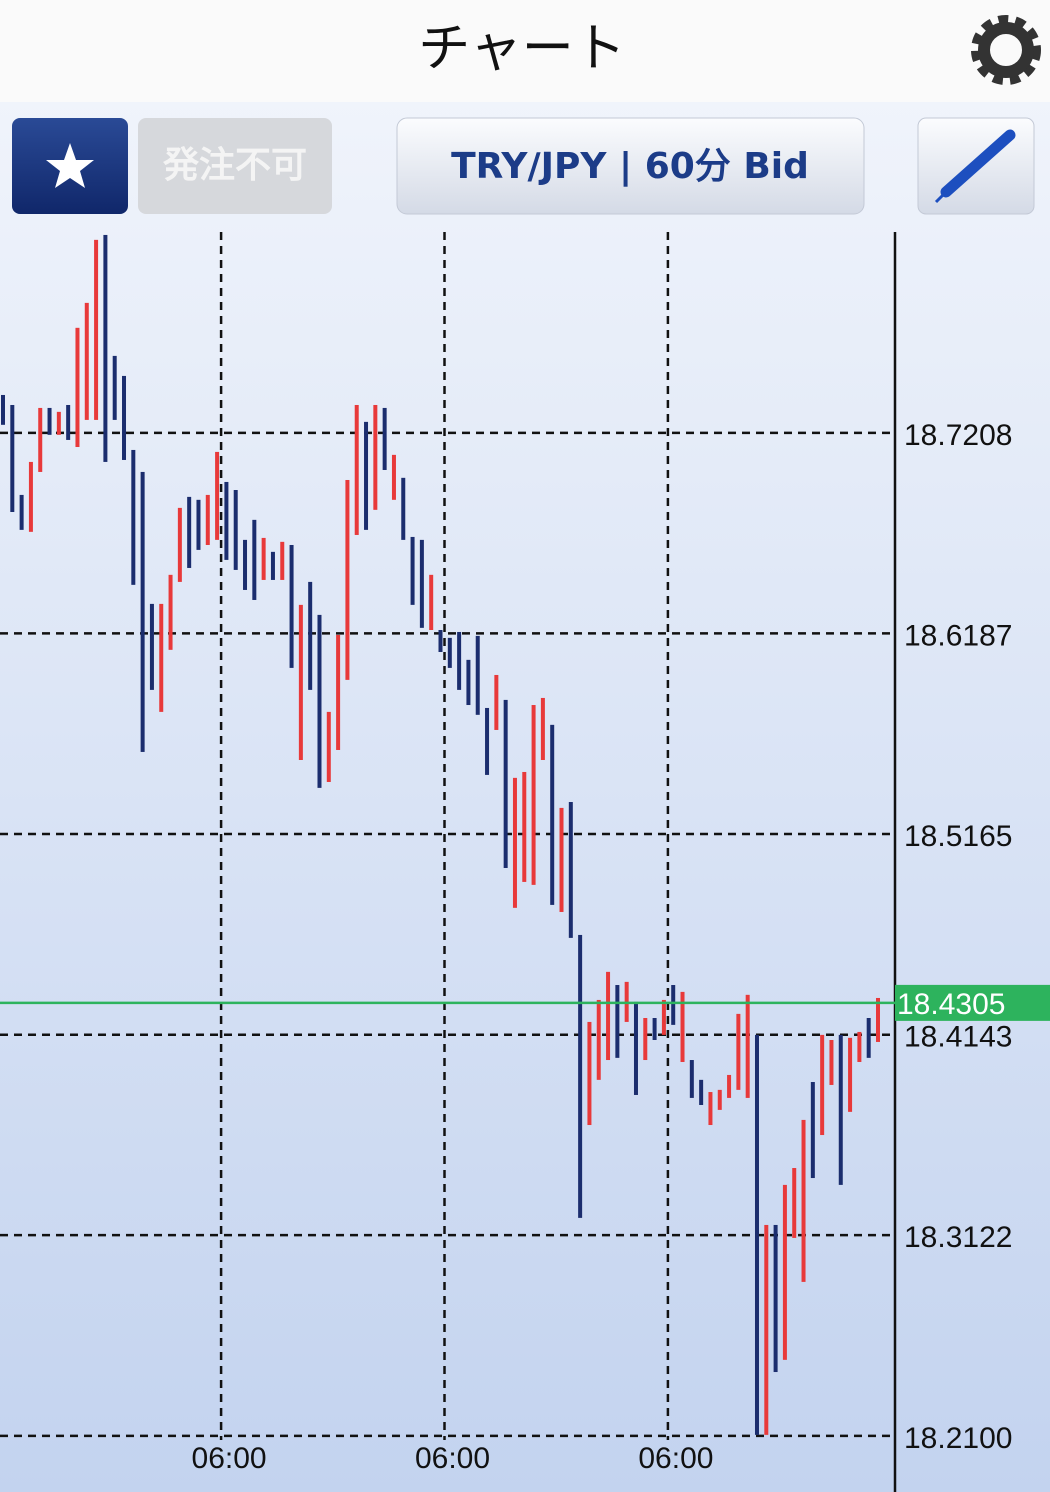  I want to click on current-price-box, so click(972, 1002).